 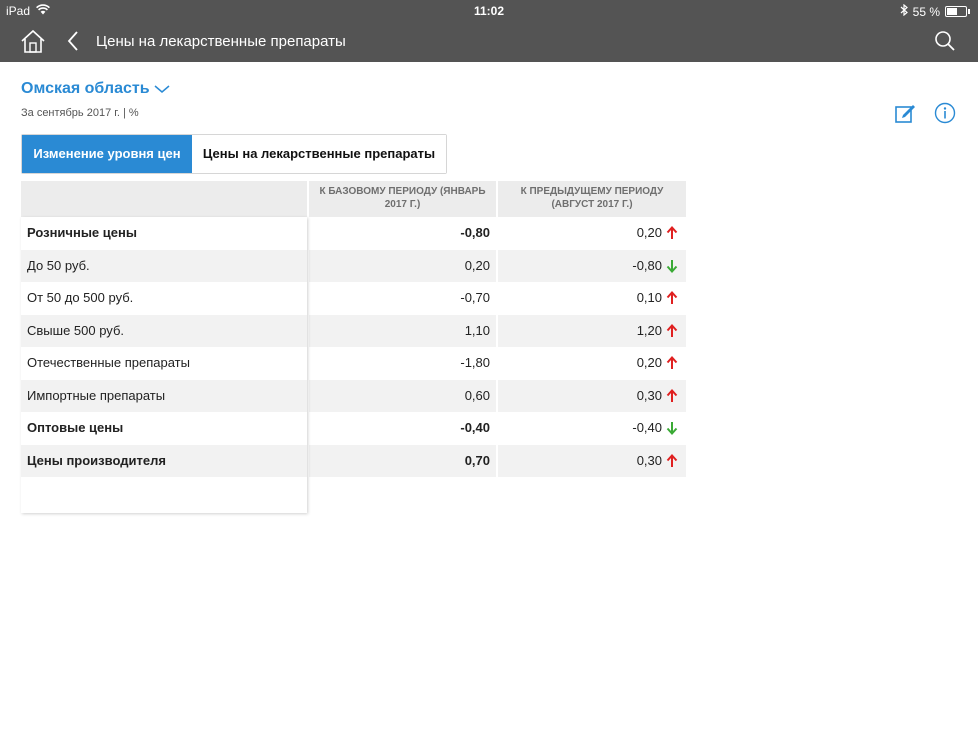 I want to click on back-button, so click(x=73, y=41).